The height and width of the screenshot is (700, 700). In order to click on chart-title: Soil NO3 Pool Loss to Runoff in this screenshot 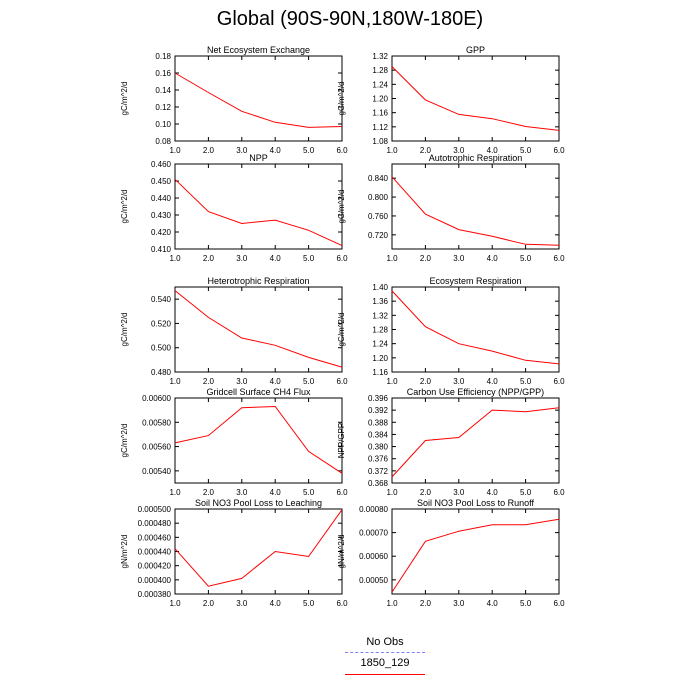, I will do `click(475, 503)`.